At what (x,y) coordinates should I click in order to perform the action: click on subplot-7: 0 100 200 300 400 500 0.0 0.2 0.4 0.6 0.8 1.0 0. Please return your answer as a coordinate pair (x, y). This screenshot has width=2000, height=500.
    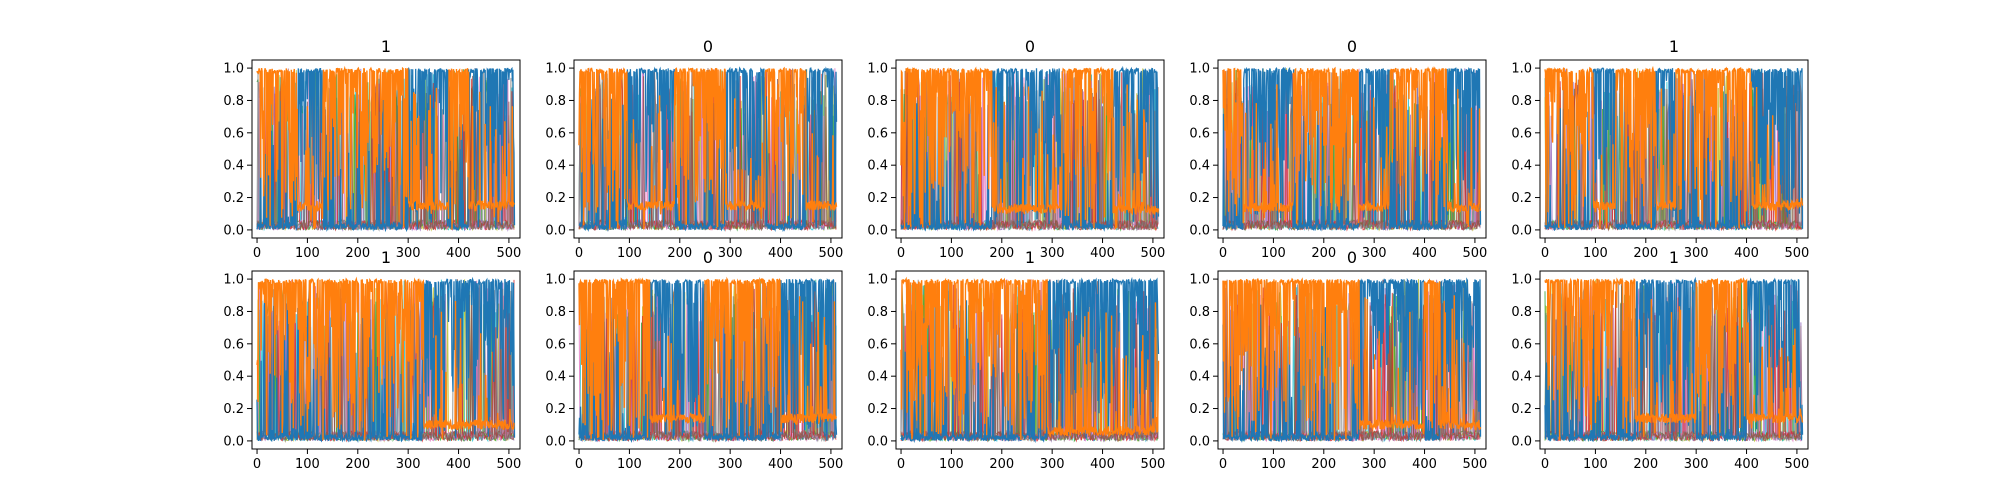
    Looking at the image, I should click on (694, 360).